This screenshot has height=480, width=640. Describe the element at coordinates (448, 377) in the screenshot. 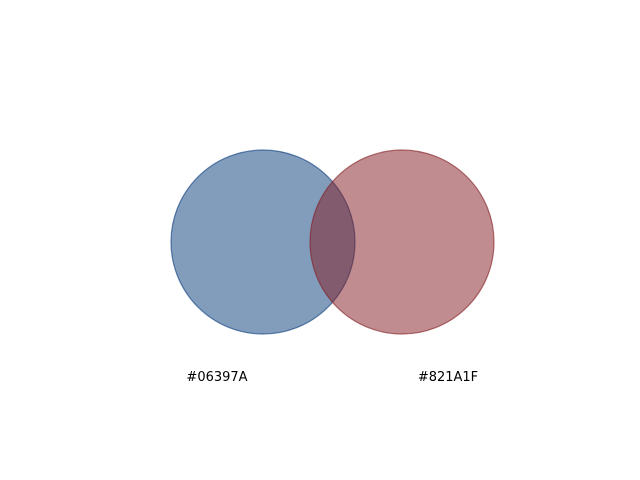

I see `set-label-right: #821A1F` at that location.